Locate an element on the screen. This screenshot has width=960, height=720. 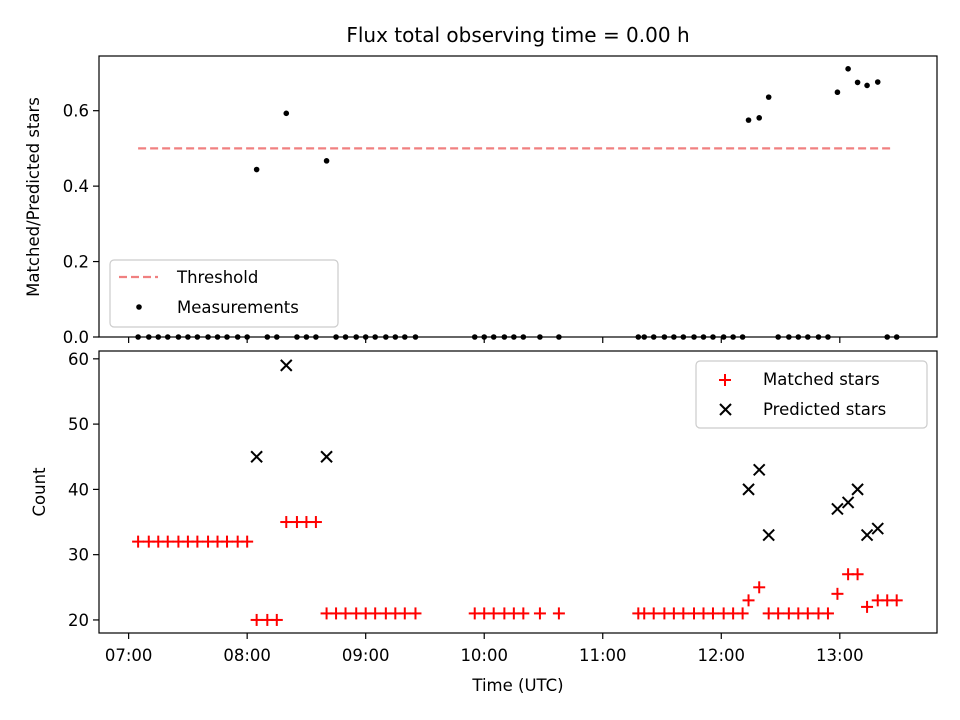
bottom-x-axis-label: Time (UTC) is located at coordinates (517, 685).